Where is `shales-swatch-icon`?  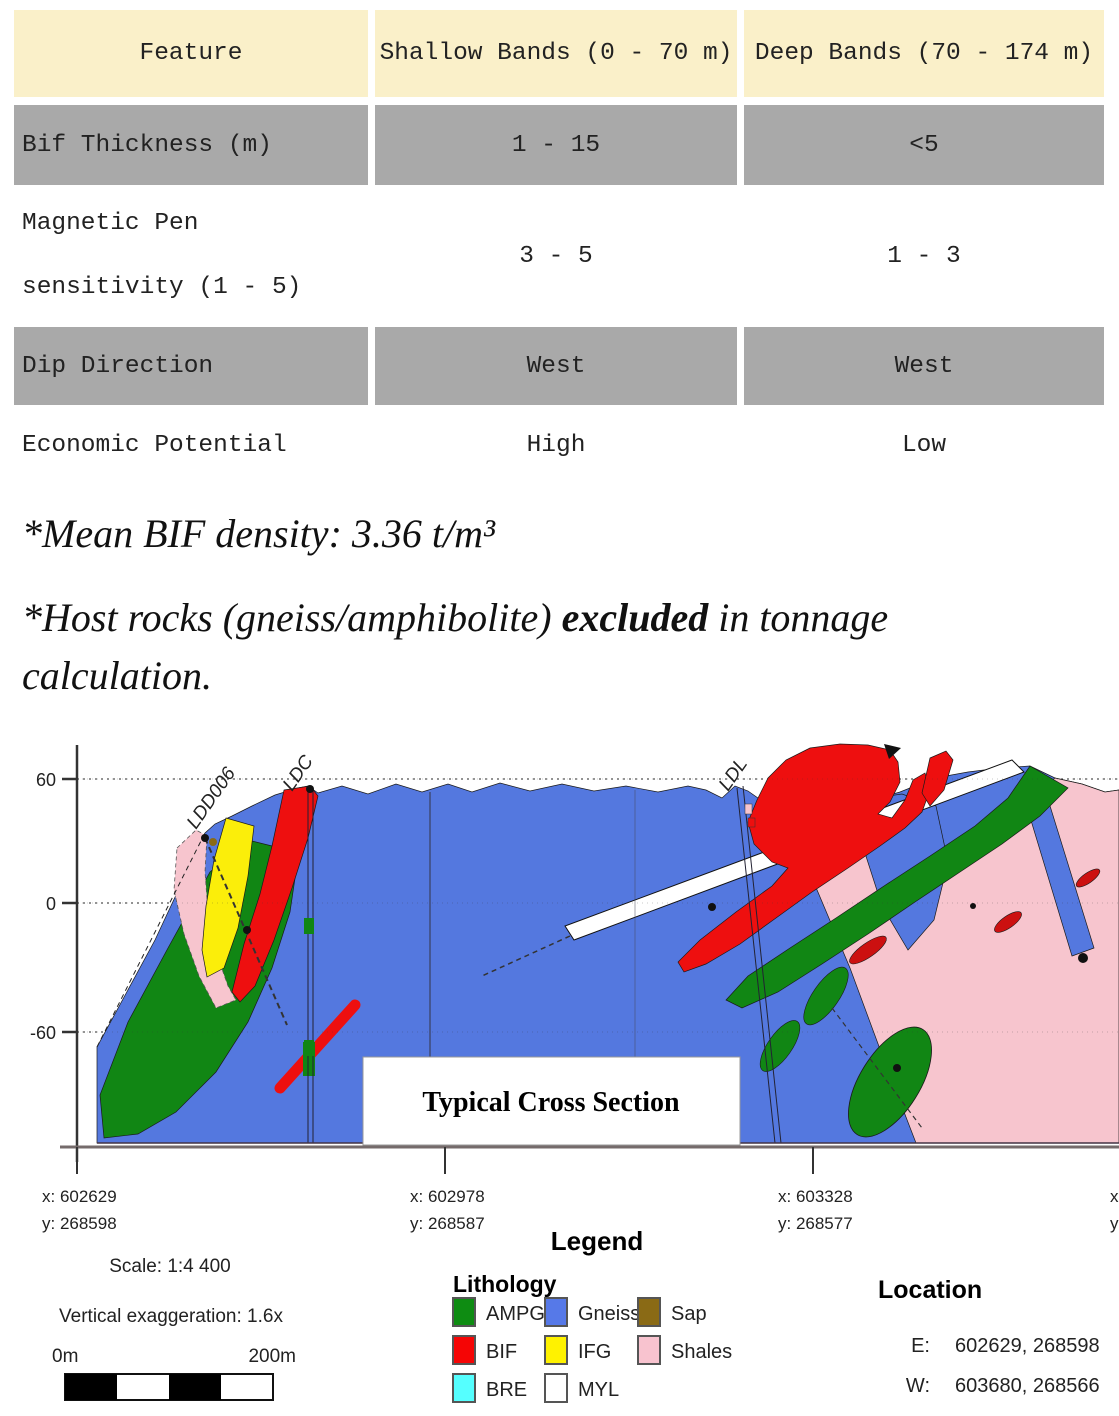 shales-swatch-icon is located at coordinates (649, 1350).